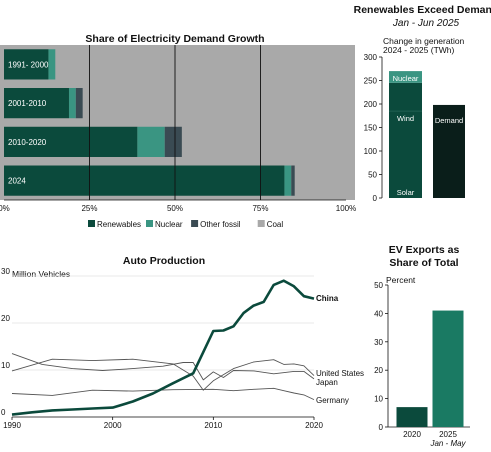 Image resolution: width=491 pixels, height=452 pixels. I want to click on chart4-title-line: Share of Total, so click(423, 263).